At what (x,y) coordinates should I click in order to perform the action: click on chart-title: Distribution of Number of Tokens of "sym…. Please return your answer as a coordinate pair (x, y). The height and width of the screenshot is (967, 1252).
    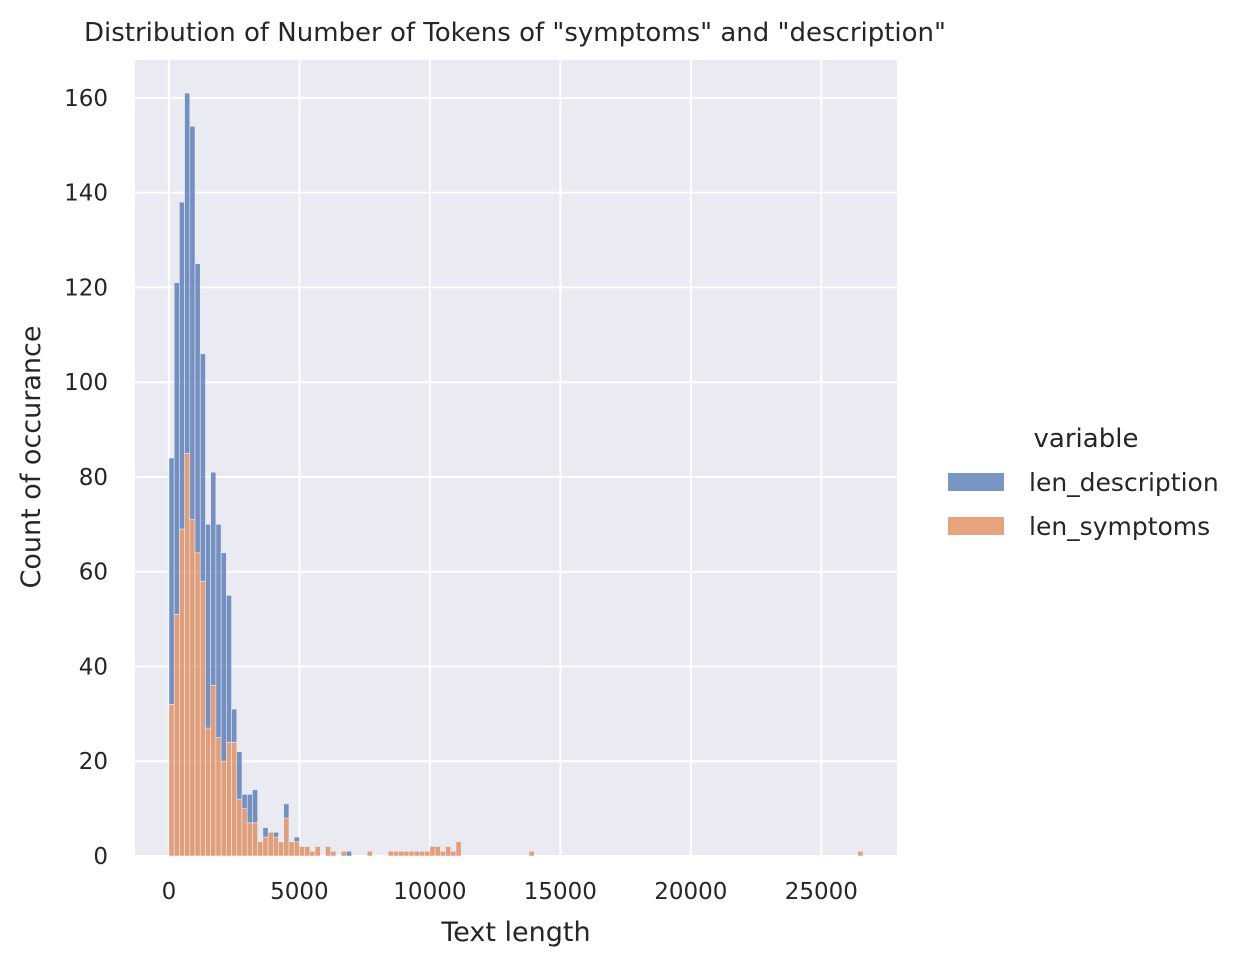
    Looking at the image, I should click on (515, 33).